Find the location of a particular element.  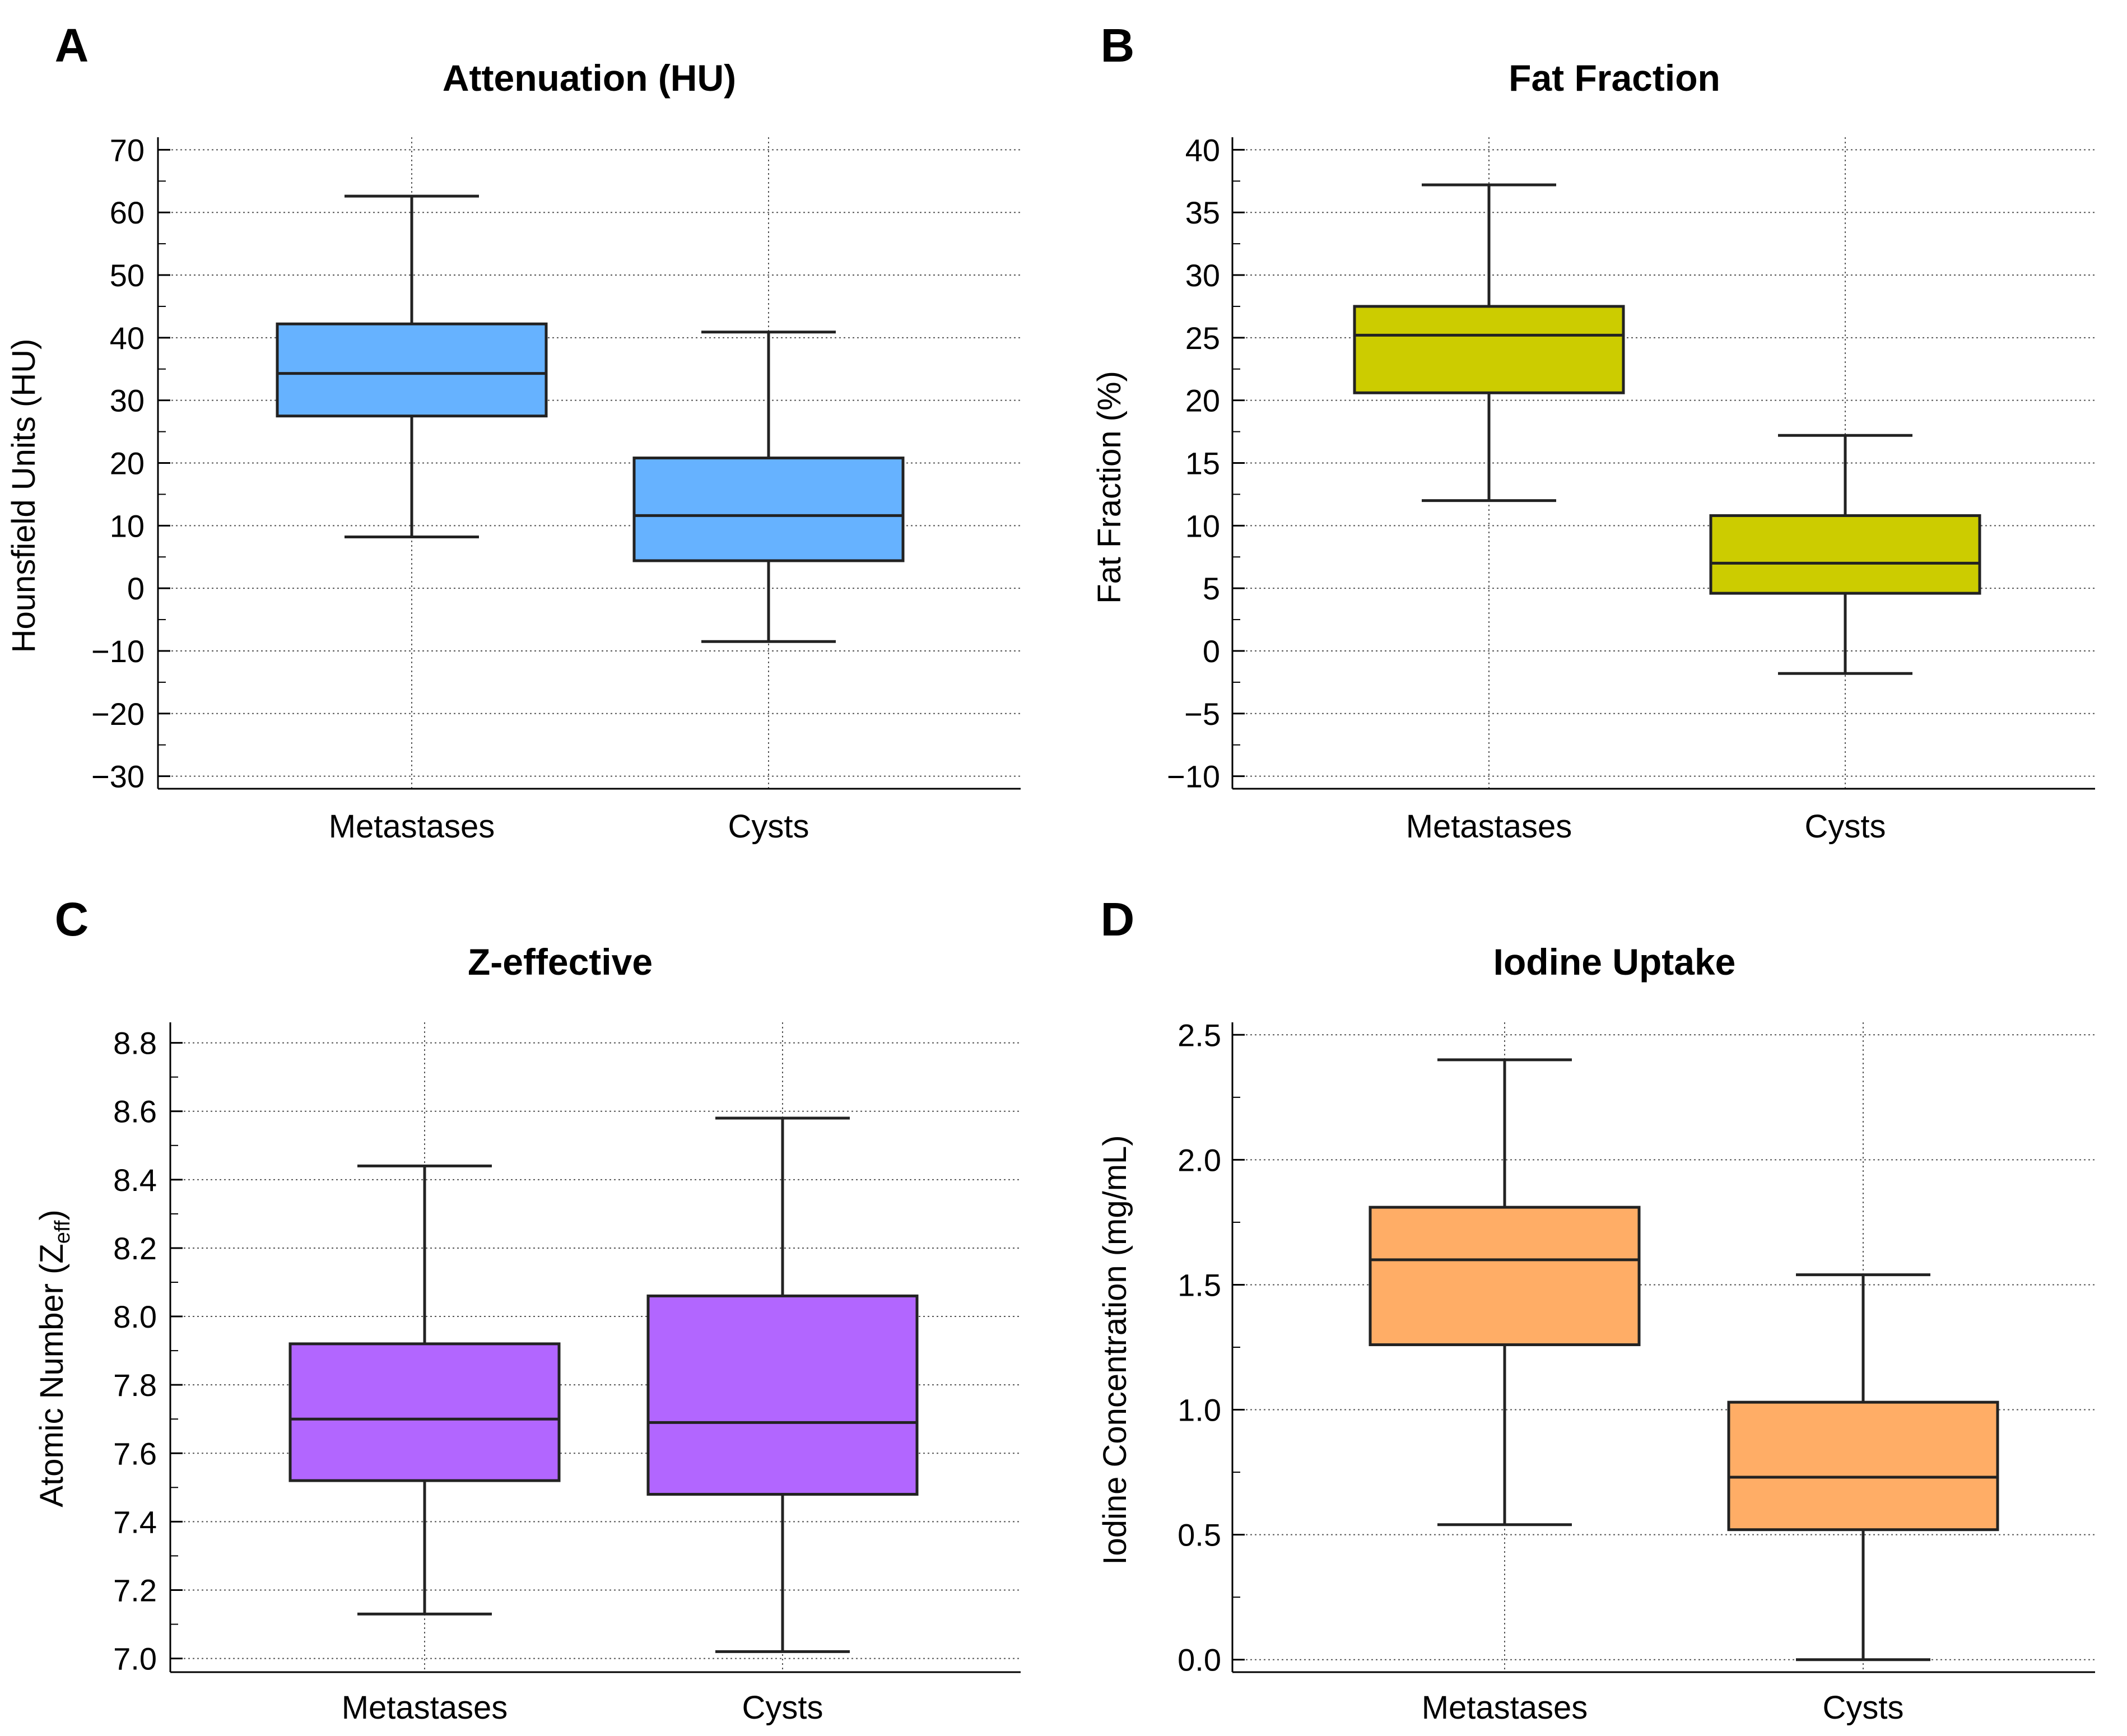

y-tick-label: 7.4 is located at coordinates (135, 1521).